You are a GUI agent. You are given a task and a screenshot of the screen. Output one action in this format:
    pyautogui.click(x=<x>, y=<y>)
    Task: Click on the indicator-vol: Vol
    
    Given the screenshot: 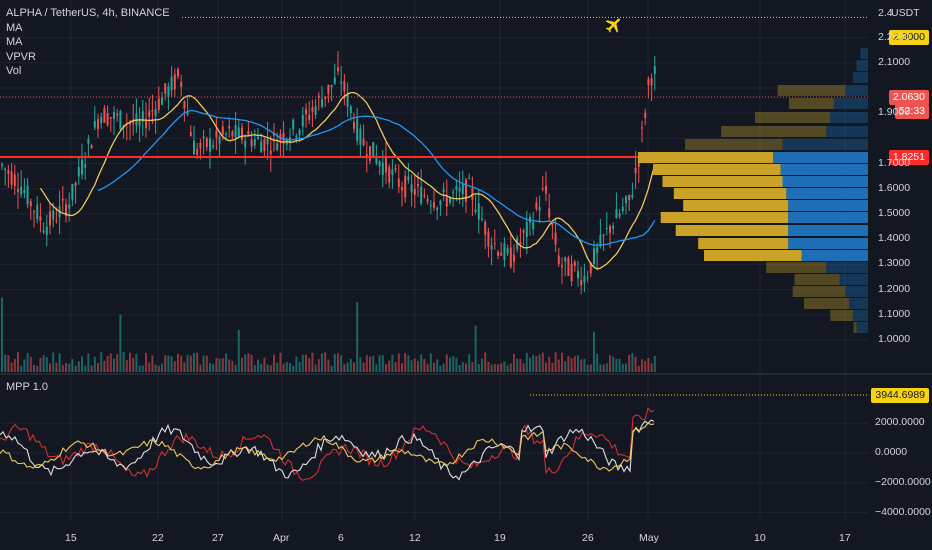 What is the action you would take?
    pyautogui.click(x=14, y=71)
    